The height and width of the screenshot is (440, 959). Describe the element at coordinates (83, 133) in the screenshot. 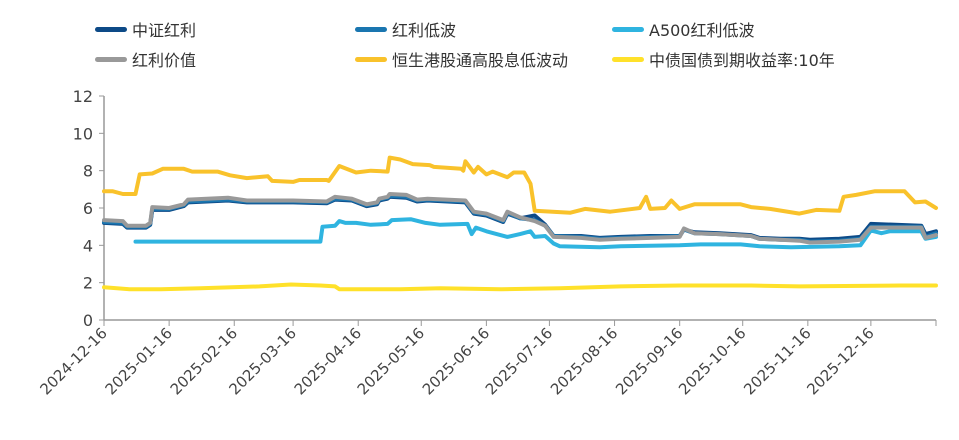

I see `y-tick-label: 10` at that location.